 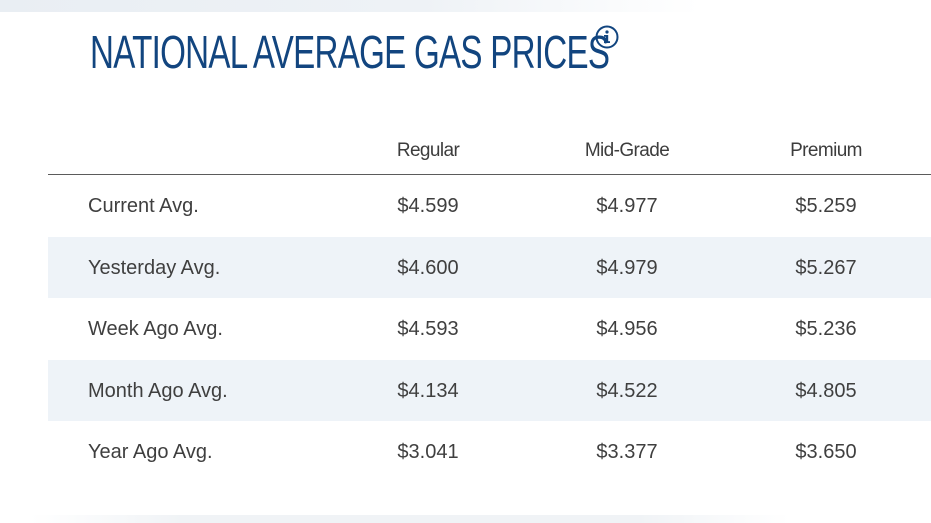 I want to click on table-row-month-ago: Month Ago Avg. $4.134 $4.522 $4.805, so click(x=489, y=390).